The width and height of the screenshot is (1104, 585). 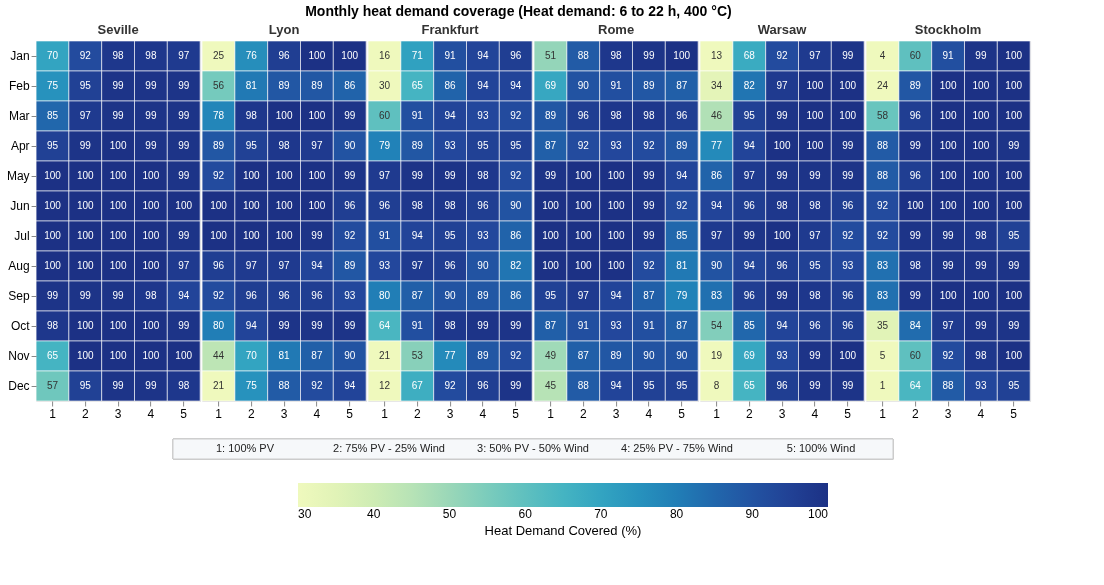 I want to click on data-label: 44, so click(x=218, y=355).